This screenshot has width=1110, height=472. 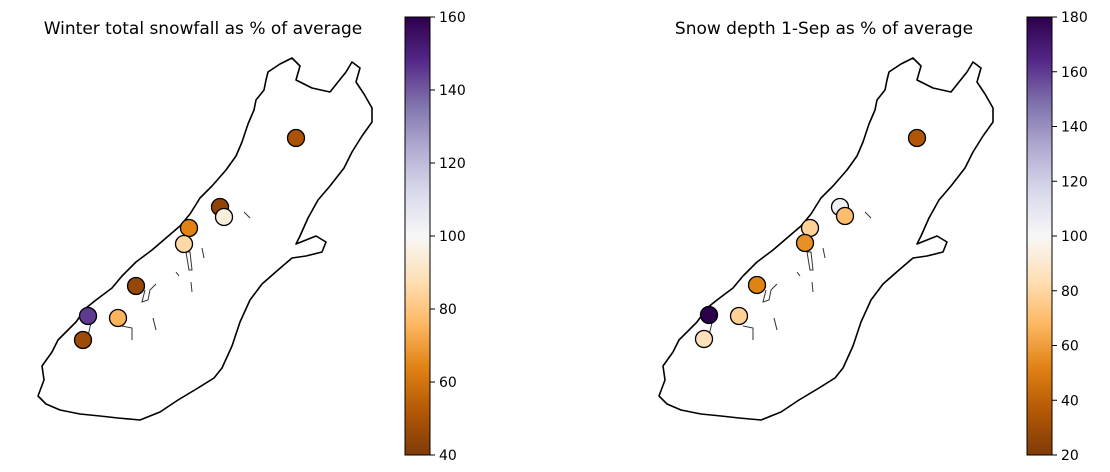 What do you see at coordinates (1074, 18) in the screenshot?
I see `colorbar-tick-label: 180` at bounding box center [1074, 18].